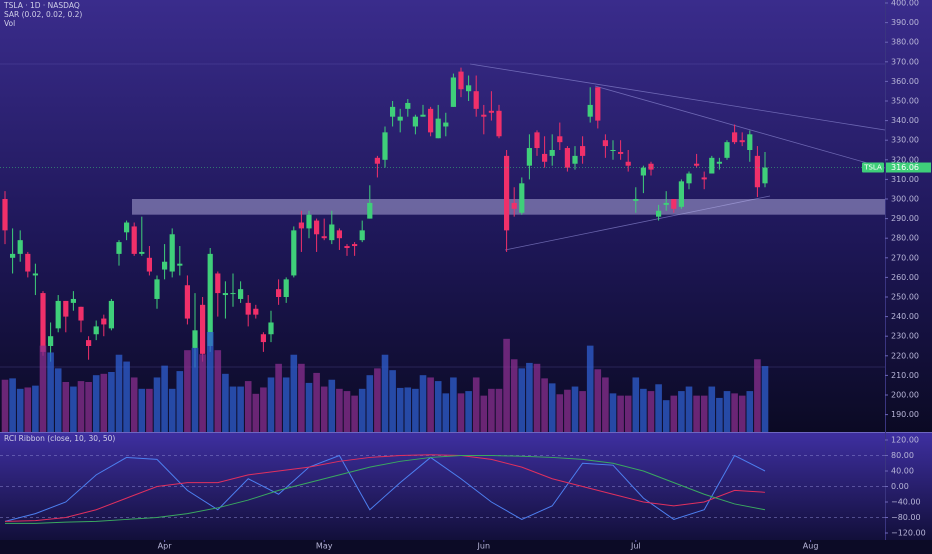 The height and width of the screenshot is (554, 932). I want to click on y-tick-label: 370.00, so click(905, 61).